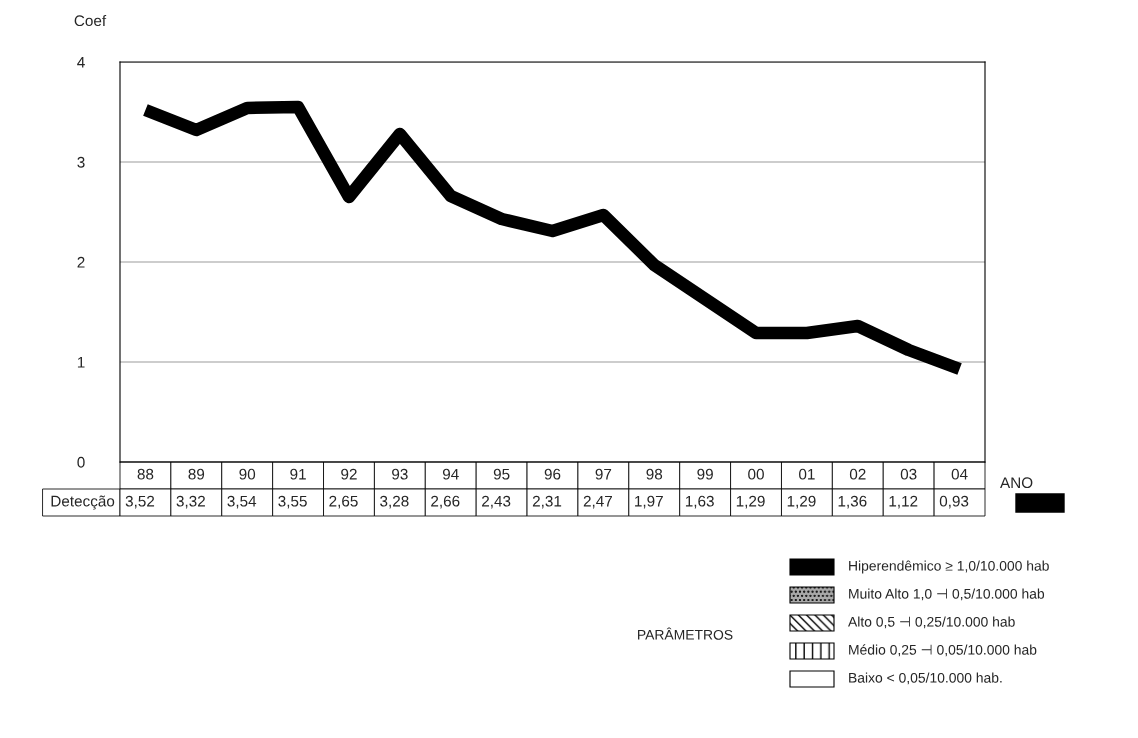 This screenshot has width=1138, height=738. What do you see at coordinates (685, 633) in the screenshot?
I see `text: PARÂMETROS` at bounding box center [685, 633].